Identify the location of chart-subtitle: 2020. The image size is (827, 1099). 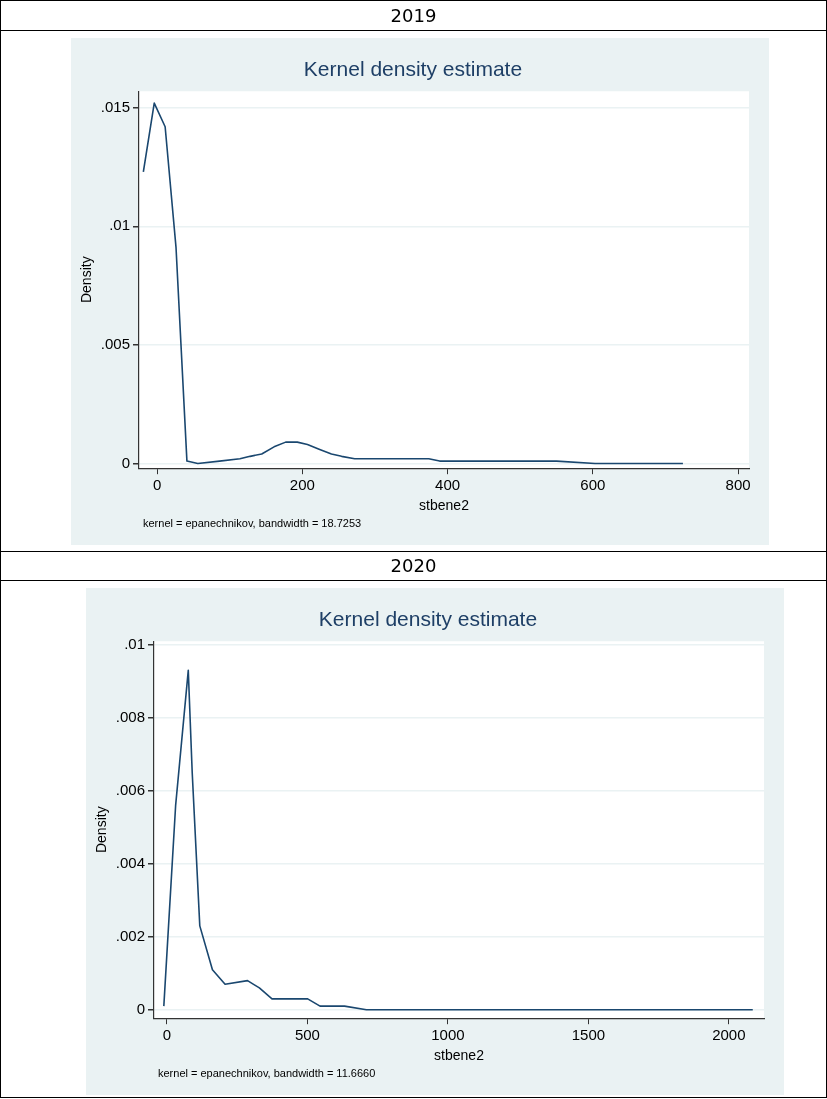
(413, 566).